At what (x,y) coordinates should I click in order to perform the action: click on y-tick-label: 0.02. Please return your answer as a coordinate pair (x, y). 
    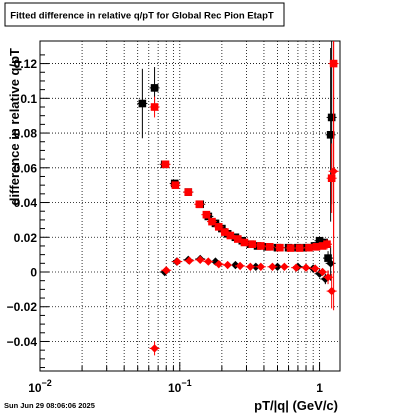
    Looking at the image, I should click on (26, 238).